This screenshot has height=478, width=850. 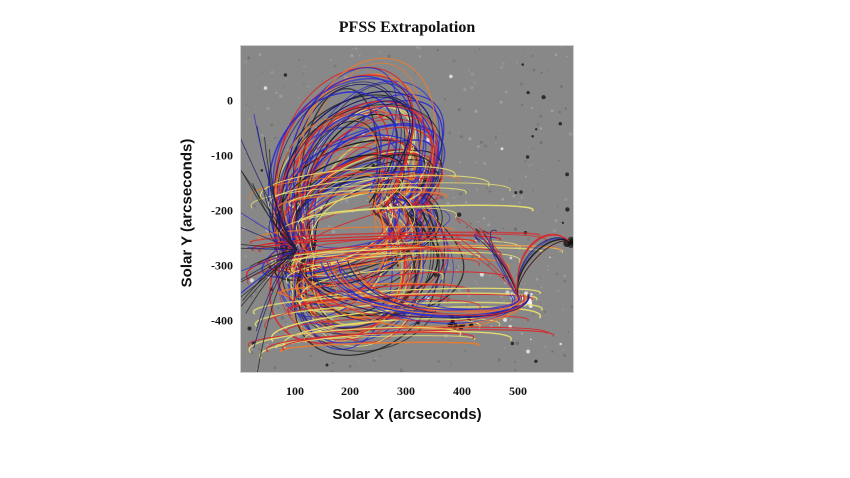 What do you see at coordinates (230, 100) in the screenshot?
I see `y-tick-0: 0` at bounding box center [230, 100].